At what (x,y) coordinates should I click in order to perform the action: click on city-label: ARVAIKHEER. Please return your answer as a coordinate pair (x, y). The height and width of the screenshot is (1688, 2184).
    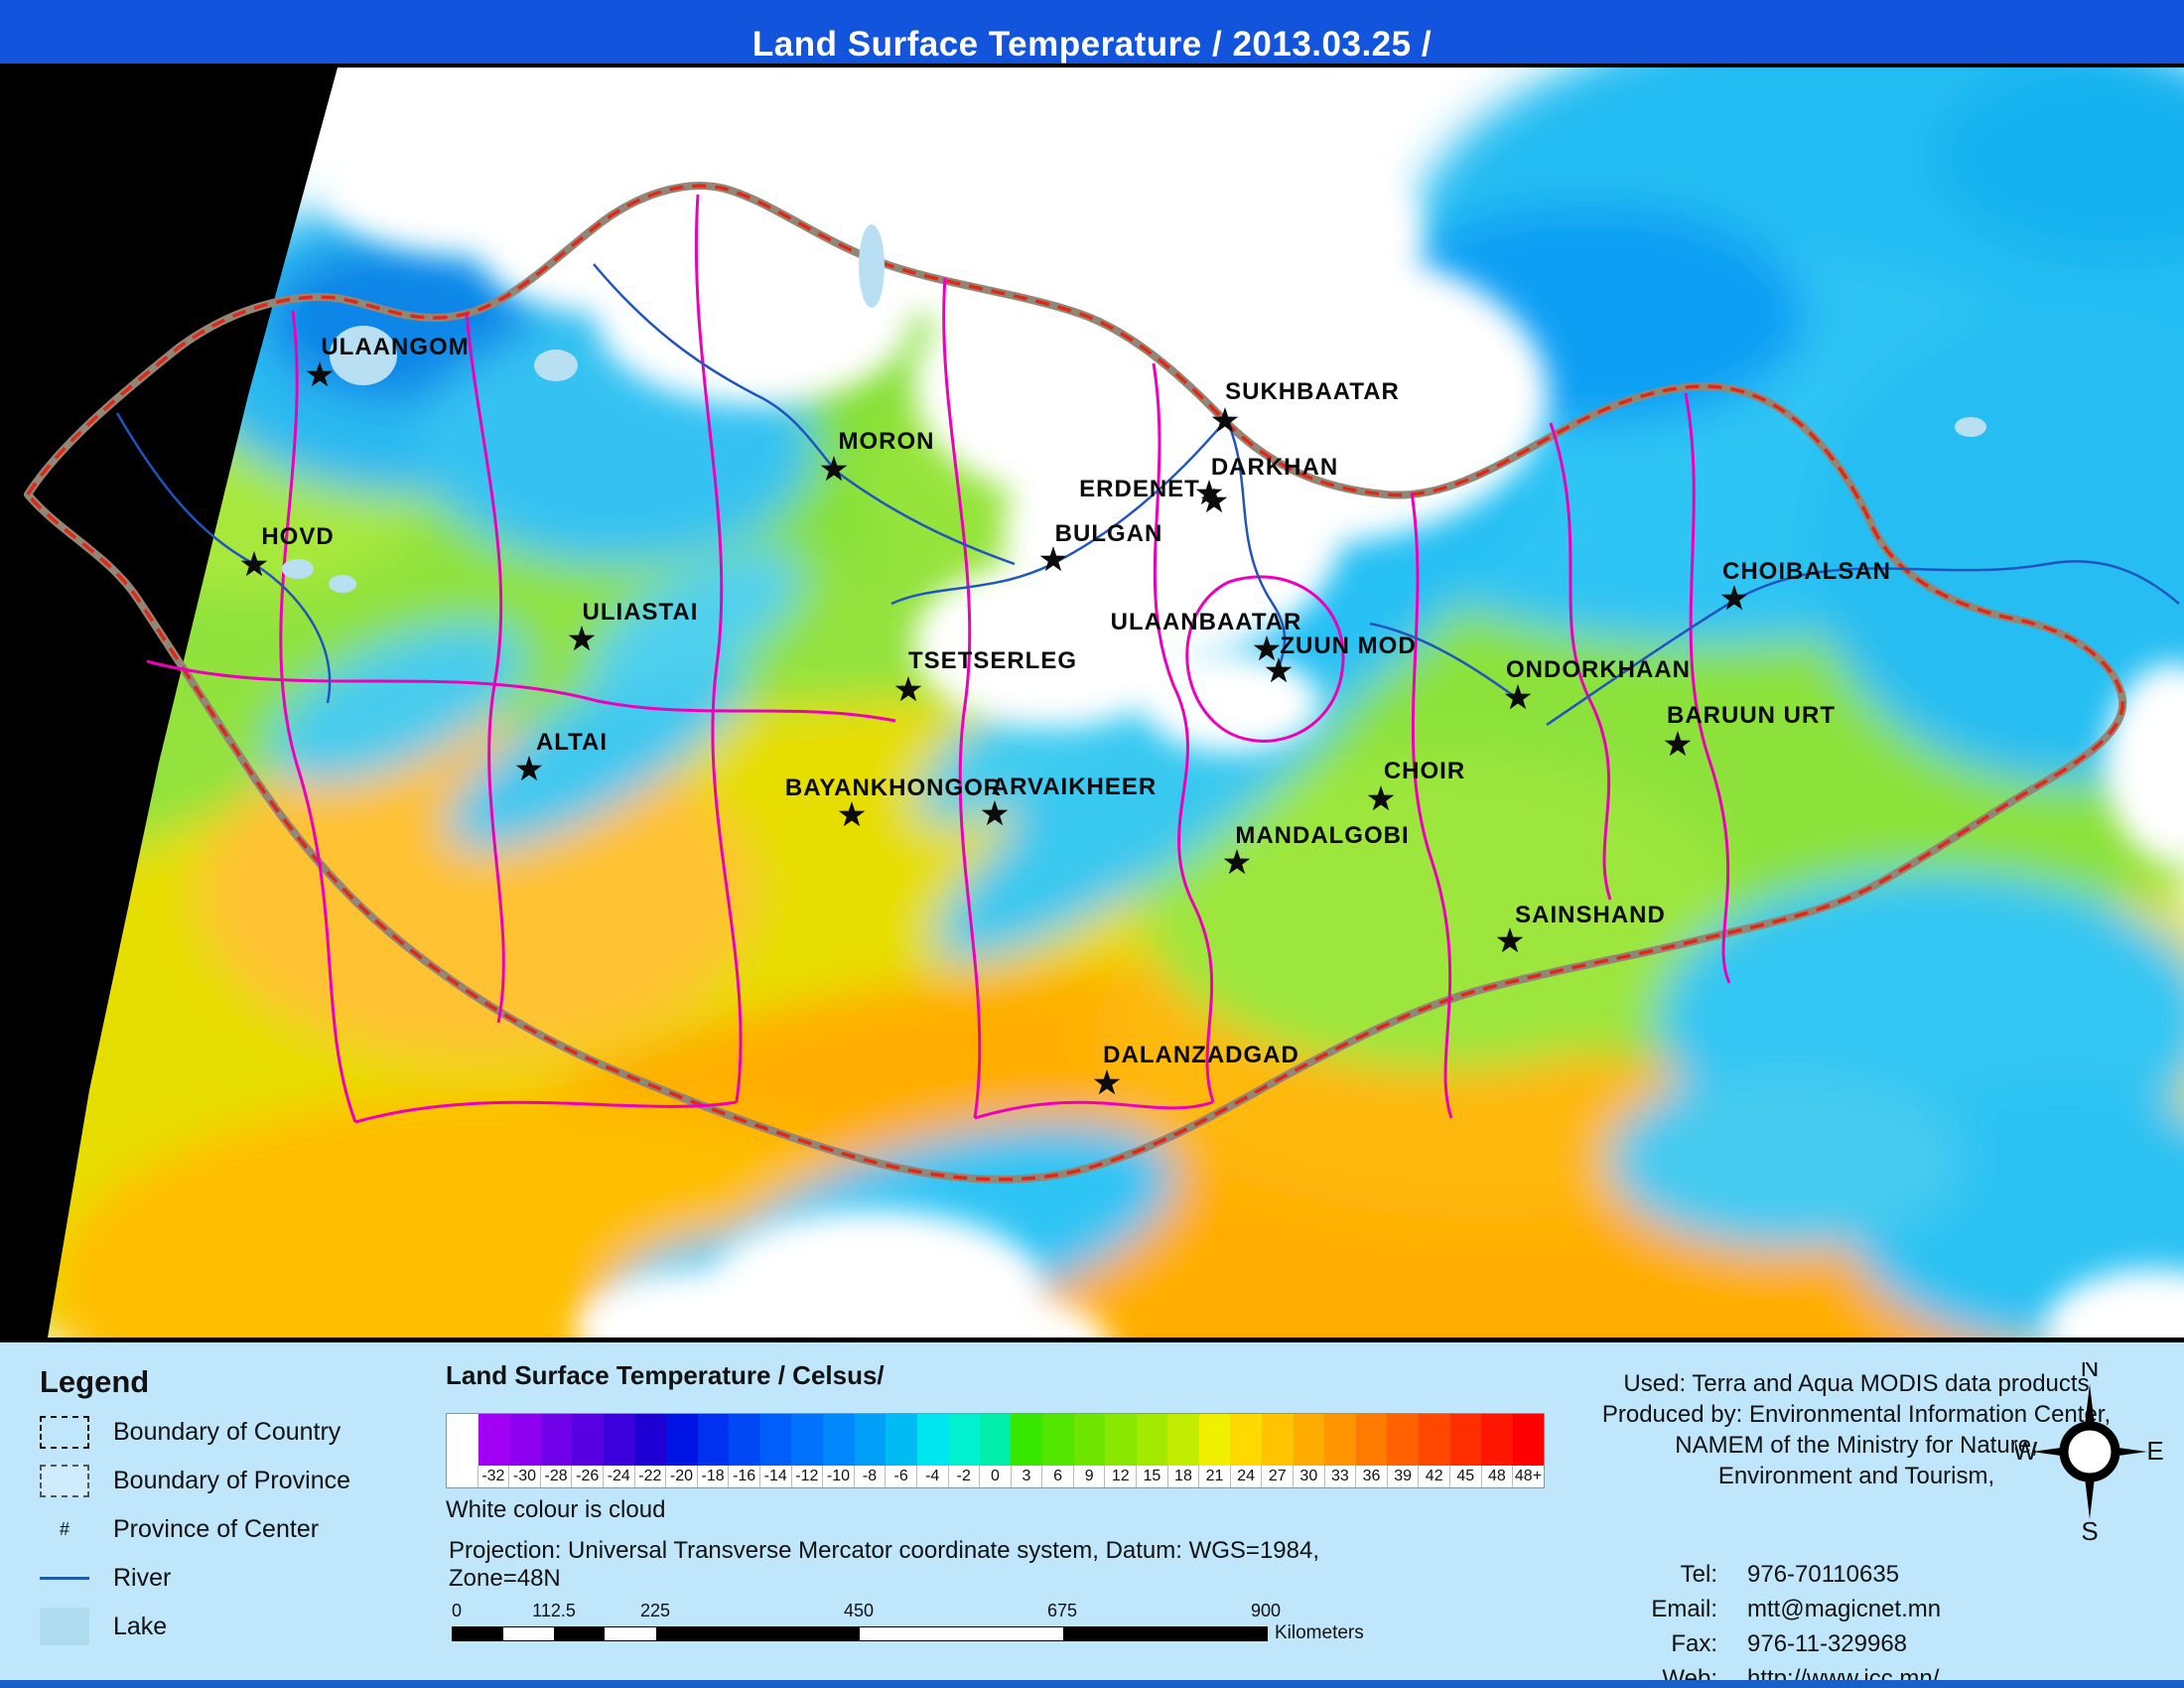
    Looking at the image, I should click on (1074, 787).